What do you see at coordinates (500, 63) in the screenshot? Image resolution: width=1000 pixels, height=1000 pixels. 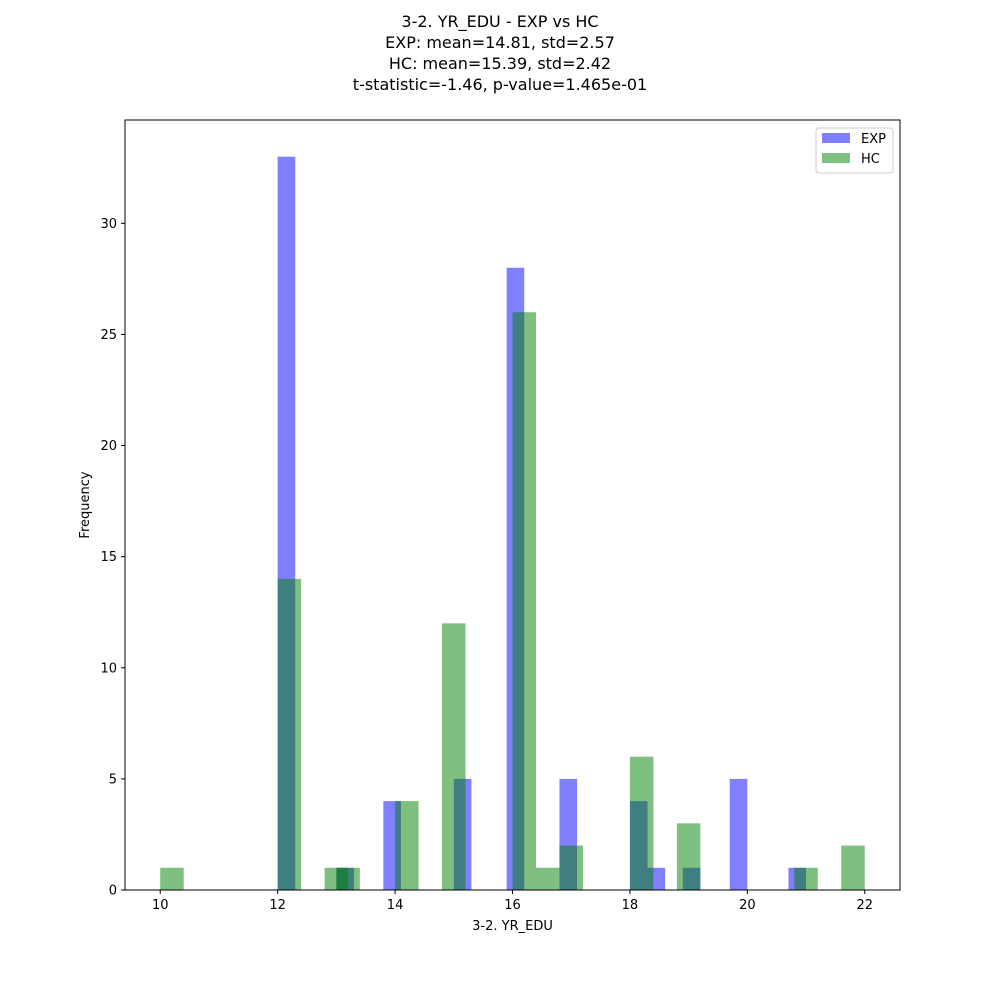 I see `chart-title-line-3: HC: mean=15.39, std=2.42` at bounding box center [500, 63].